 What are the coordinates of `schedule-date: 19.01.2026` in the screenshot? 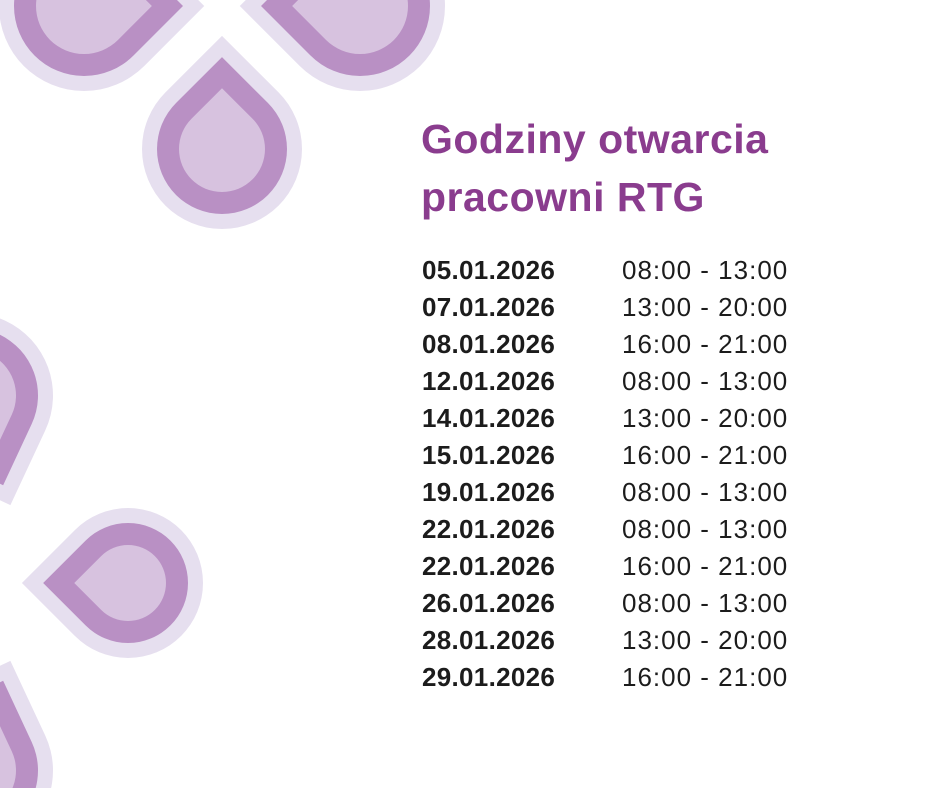 It's located at (489, 492).